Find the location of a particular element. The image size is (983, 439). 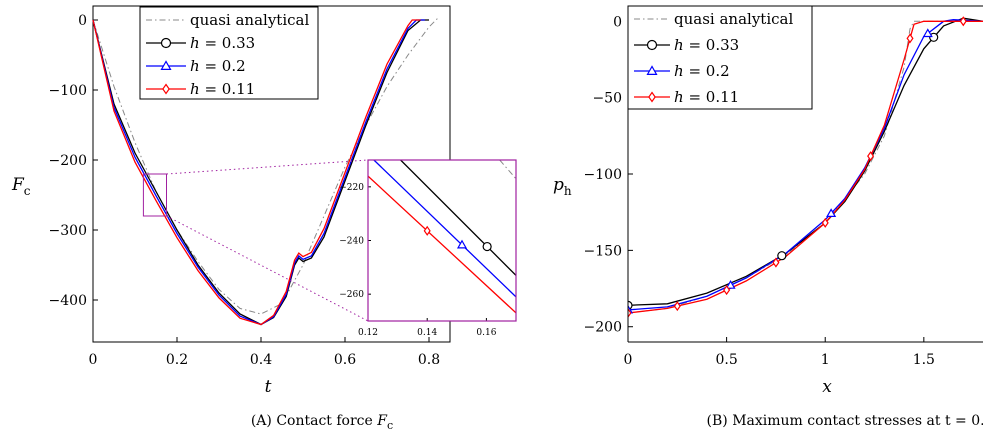

legend-a-marker-h02 is located at coordinates (166, 65).